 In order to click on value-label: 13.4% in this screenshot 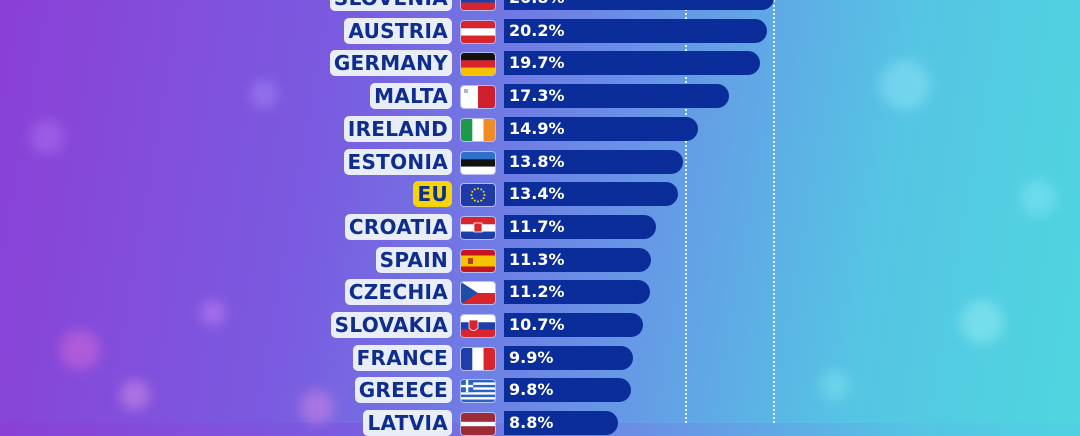, I will do `click(537, 194)`.